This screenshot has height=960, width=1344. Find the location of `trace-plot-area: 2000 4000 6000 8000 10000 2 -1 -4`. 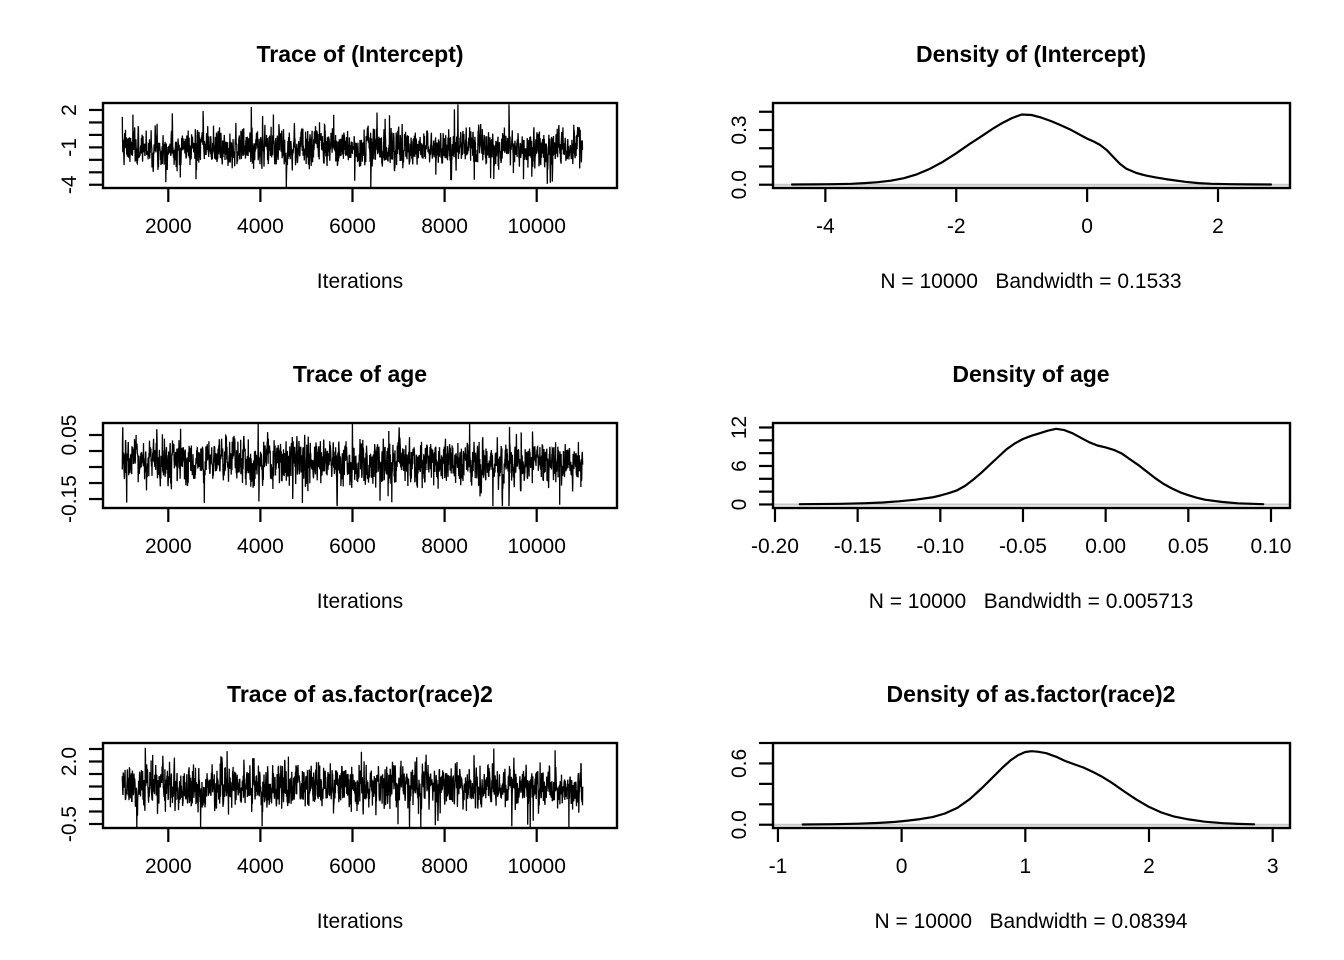

trace-plot-area: 2000 4000 6000 8000 10000 2 -1 -4 is located at coordinates (338, 169).